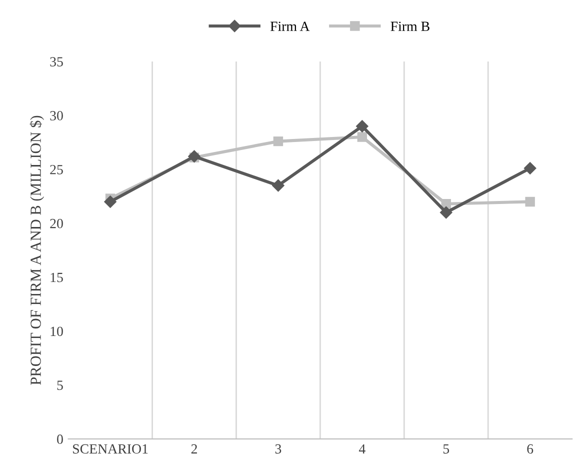 This screenshot has height=466, width=579. I want to click on x-tick-label: 6, so click(530, 449).